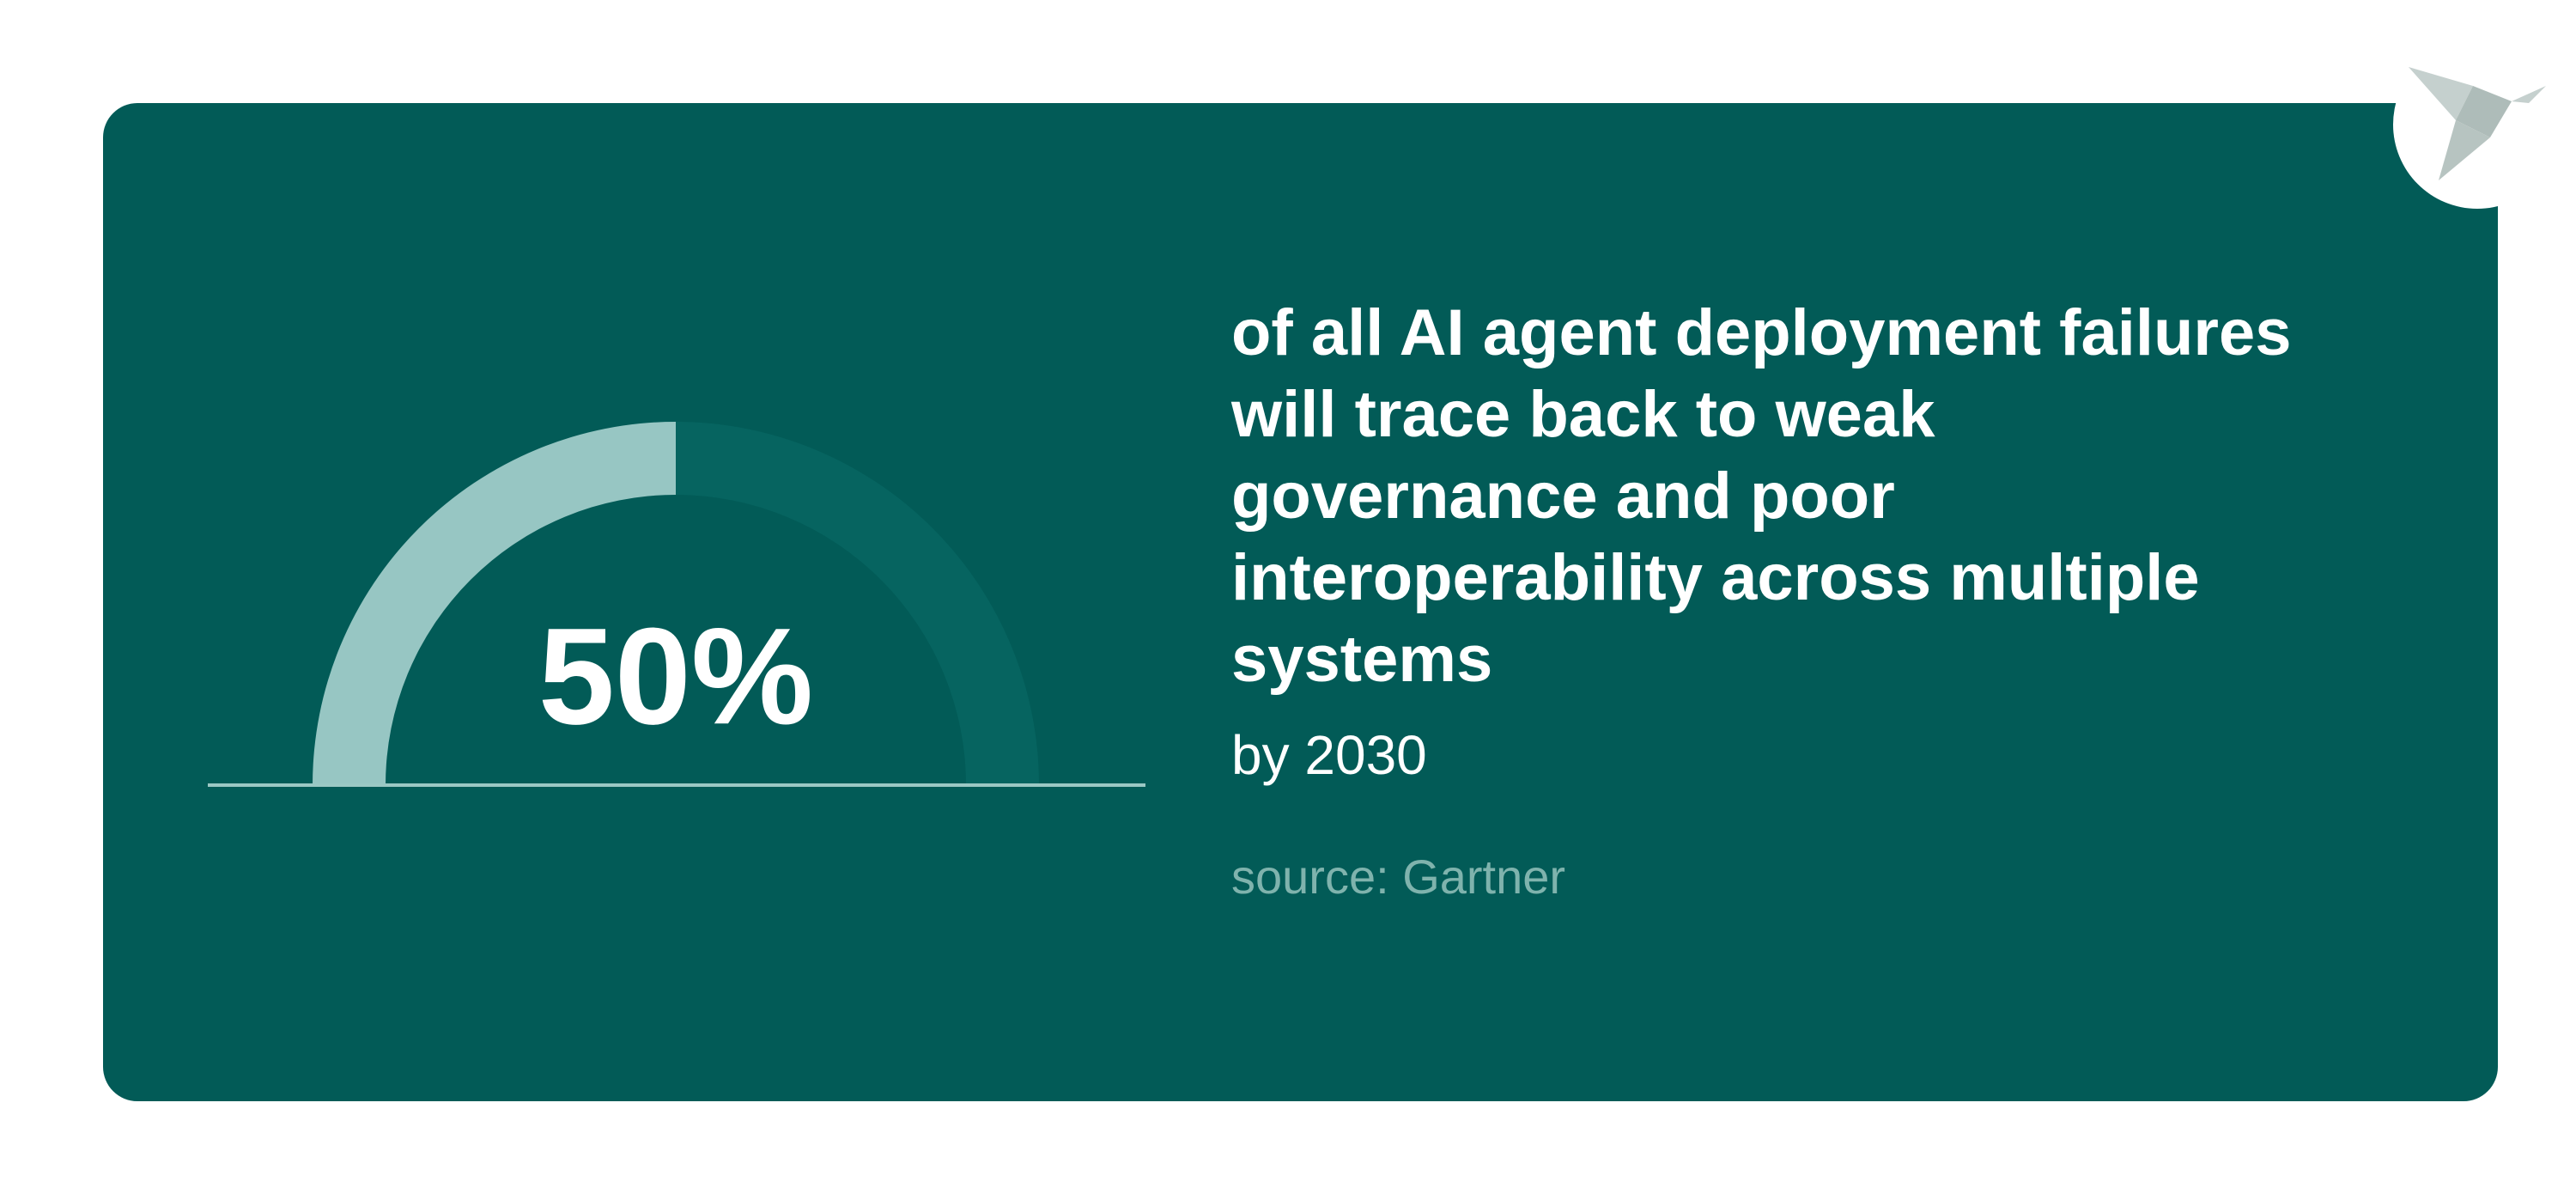 The width and height of the screenshot is (2576, 1194). What do you see at coordinates (675, 675) in the screenshot?
I see `value-label: 50%` at bounding box center [675, 675].